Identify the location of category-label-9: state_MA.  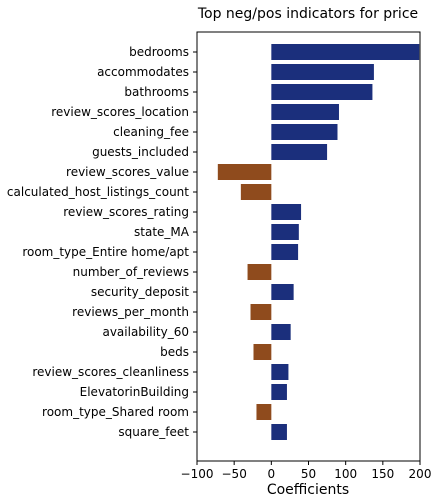
(162, 232).